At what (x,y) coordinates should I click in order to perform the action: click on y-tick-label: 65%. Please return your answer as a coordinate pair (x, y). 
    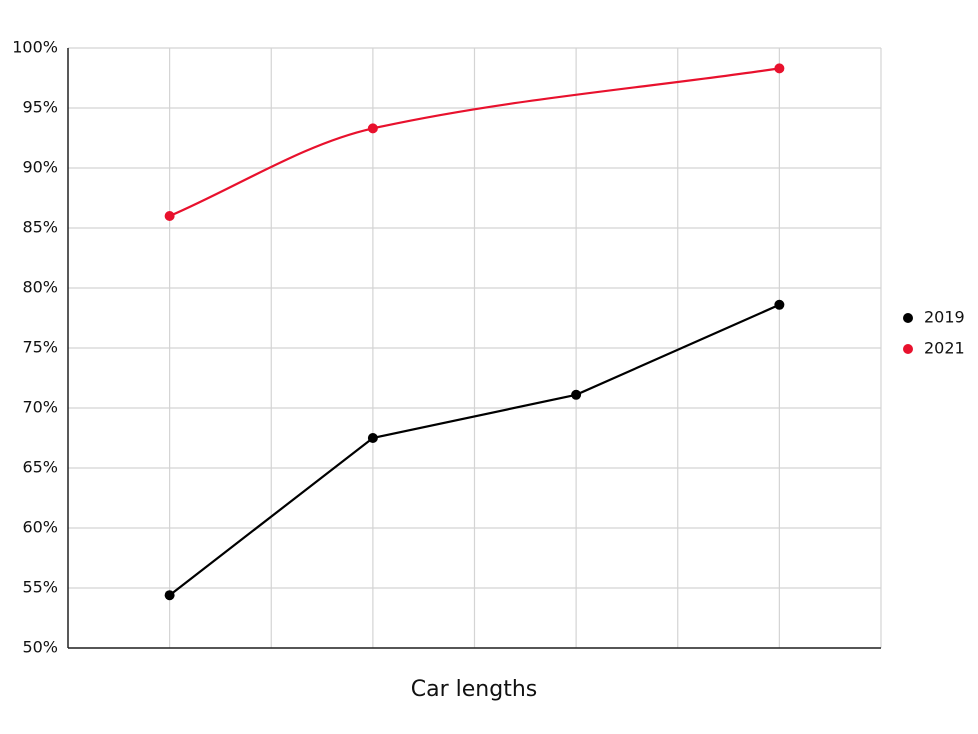
    Looking at the image, I should click on (40, 467).